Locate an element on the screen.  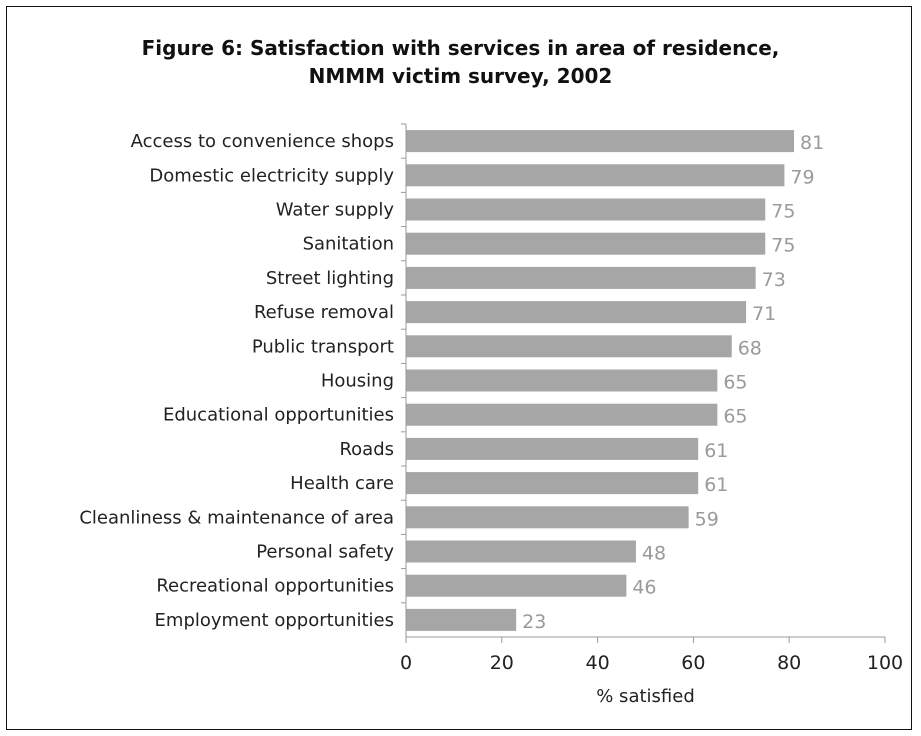
data-label: 79 is located at coordinates (802, 177).